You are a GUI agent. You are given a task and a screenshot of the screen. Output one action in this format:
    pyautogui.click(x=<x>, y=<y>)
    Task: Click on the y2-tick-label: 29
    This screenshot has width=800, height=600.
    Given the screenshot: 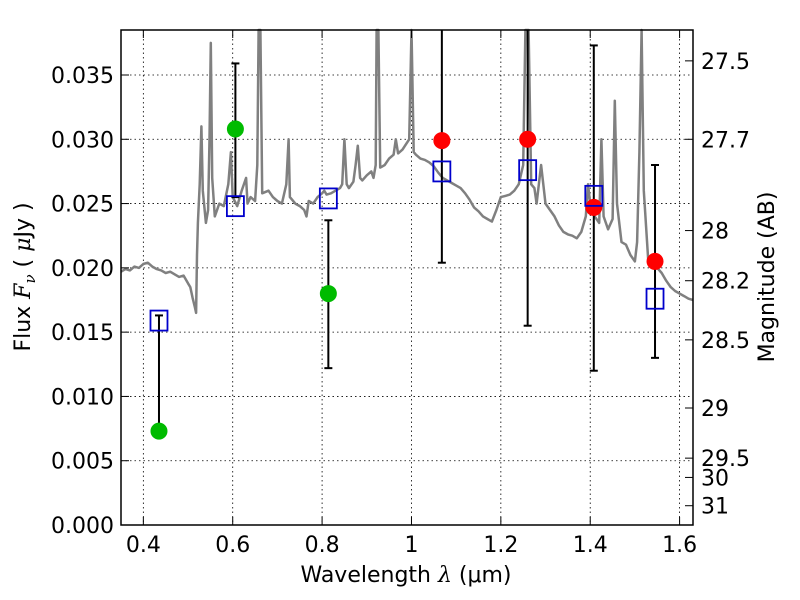 What is the action you would take?
    pyautogui.click(x=715, y=409)
    